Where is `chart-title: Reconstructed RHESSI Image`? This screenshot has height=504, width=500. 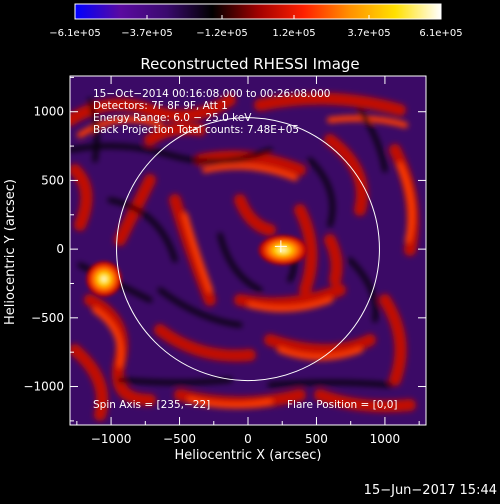 chart-title: Reconstructed RHESSI Image is located at coordinates (249, 64).